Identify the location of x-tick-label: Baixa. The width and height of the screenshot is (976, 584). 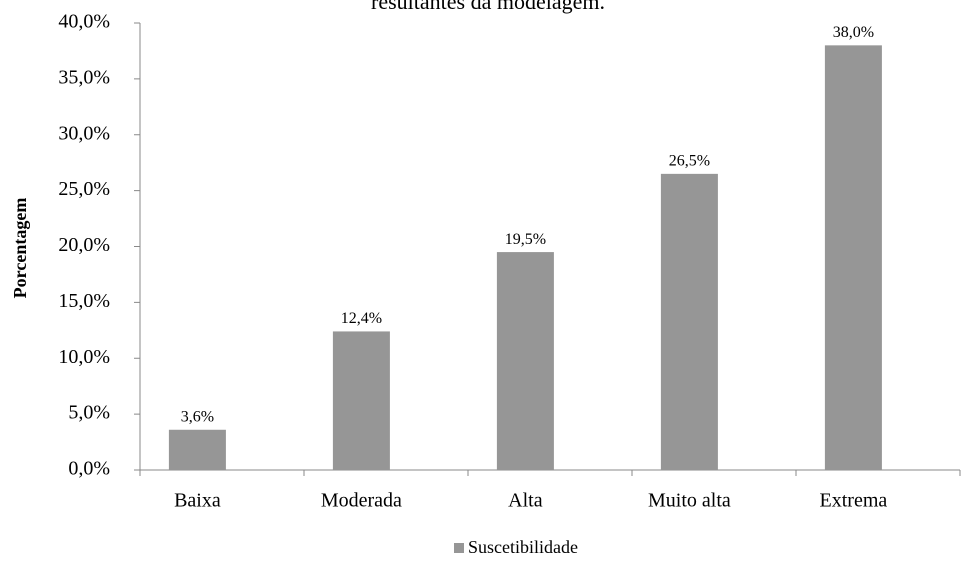
(197, 501).